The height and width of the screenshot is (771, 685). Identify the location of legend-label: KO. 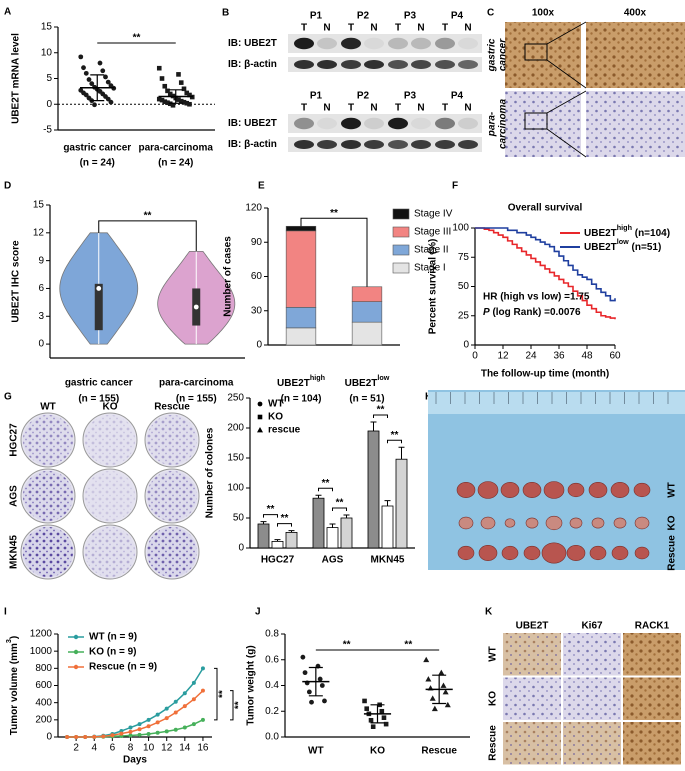
(275, 417).